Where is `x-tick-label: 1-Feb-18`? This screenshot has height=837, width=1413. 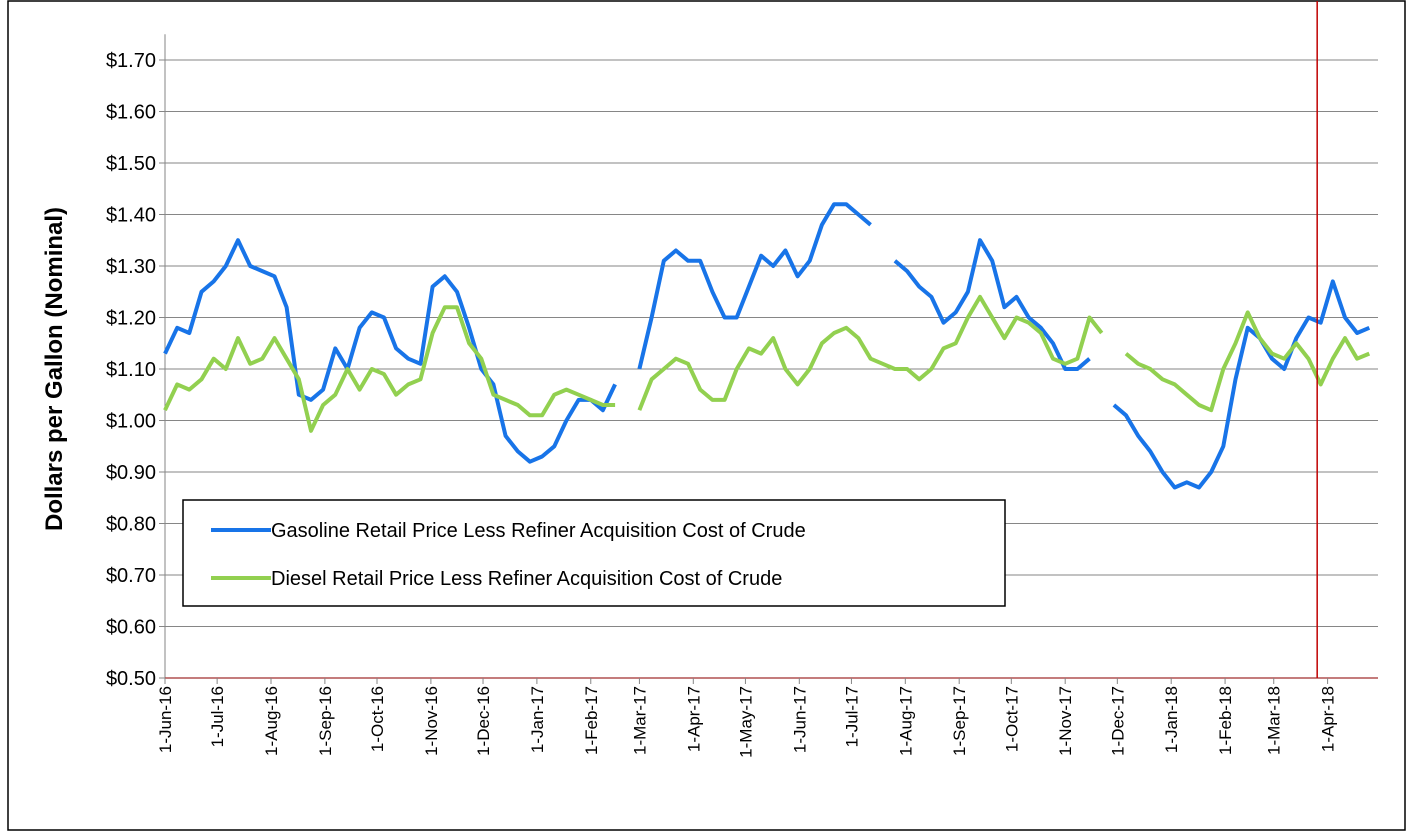
x-tick-label: 1-Feb-18 is located at coordinates (1225, 720).